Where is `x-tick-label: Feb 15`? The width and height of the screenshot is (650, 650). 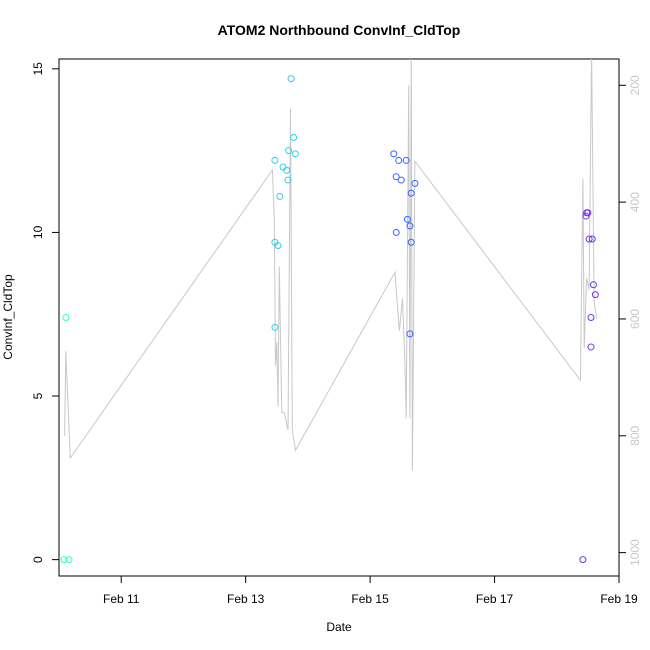 x-tick-label: Feb 15 is located at coordinates (370, 599).